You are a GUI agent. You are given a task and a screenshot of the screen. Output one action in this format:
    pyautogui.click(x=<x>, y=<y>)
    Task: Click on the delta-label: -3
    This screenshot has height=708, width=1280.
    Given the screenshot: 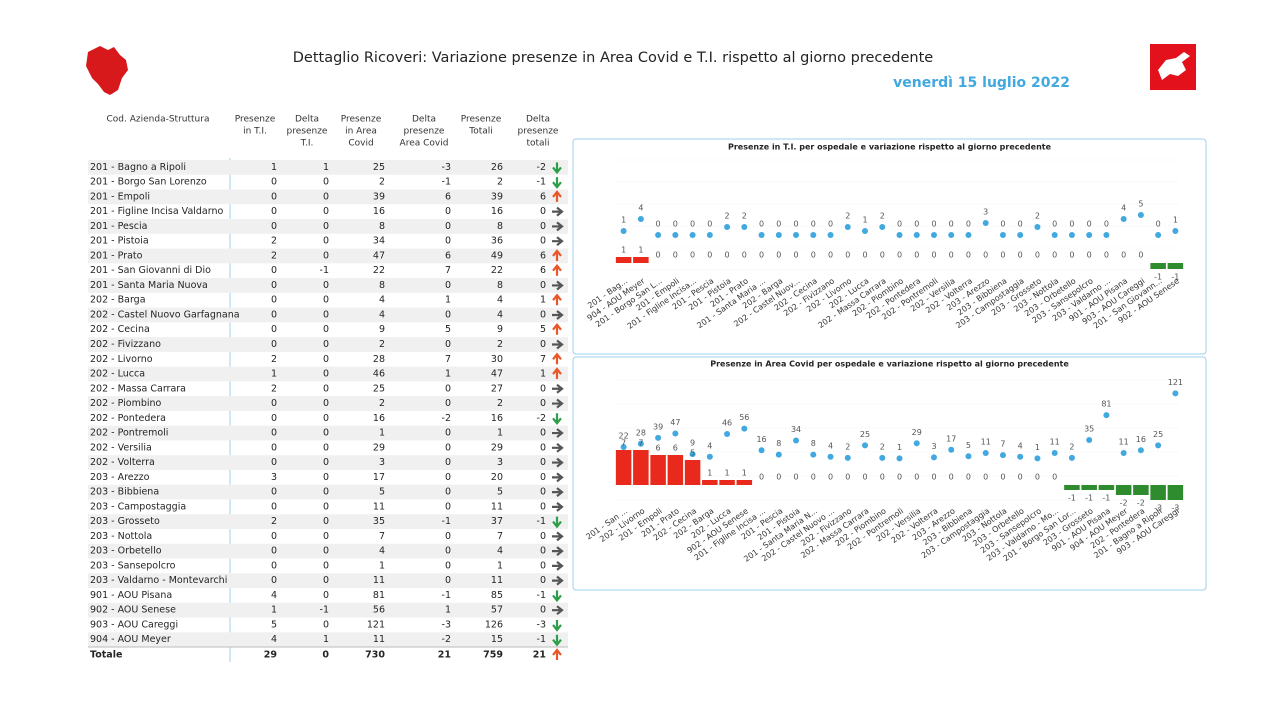 What is the action you would take?
    pyautogui.click(x=1158, y=508)
    